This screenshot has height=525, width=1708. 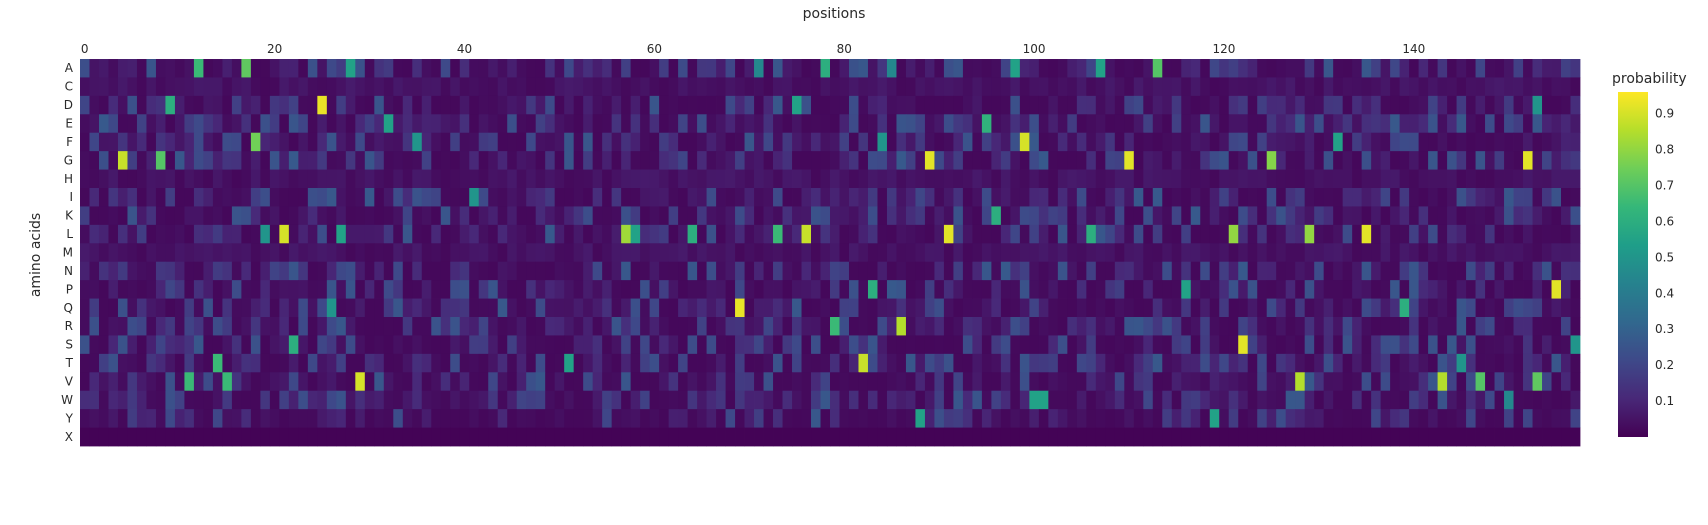 What do you see at coordinates (69, 234) in the screenshot?
I see `y-tick-label: L` at bounding box center [69, 234].